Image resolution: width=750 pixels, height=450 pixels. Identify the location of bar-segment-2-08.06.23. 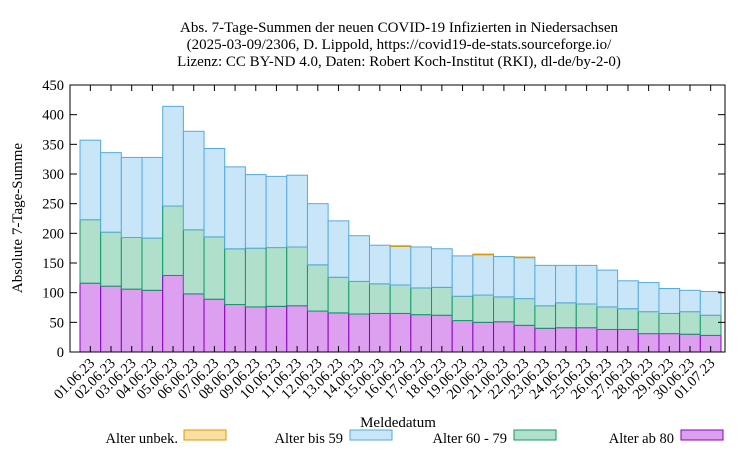
(235, 277).